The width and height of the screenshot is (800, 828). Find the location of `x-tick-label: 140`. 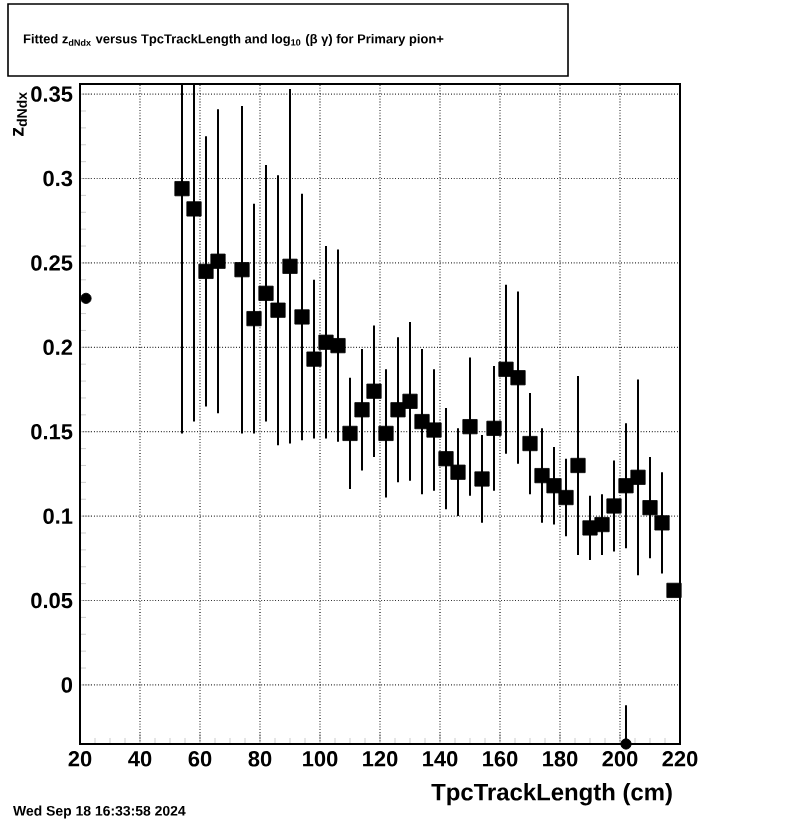

x-tick-label: 140 is located at coordinates (440, 759).